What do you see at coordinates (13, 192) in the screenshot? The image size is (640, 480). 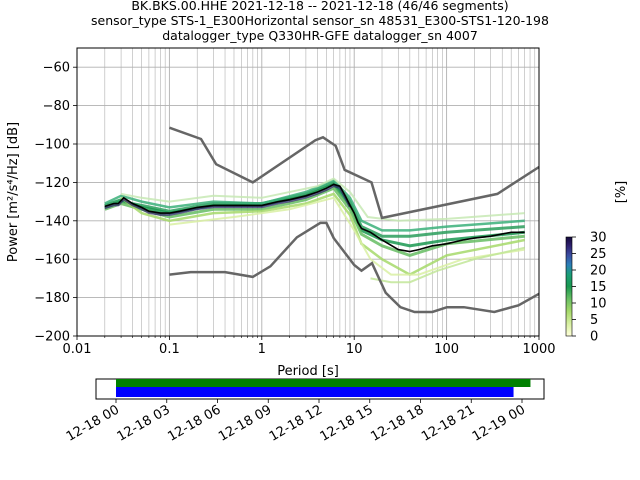 I see `y-axis-label: Power [m²/s⁴/Hz] [dB]` at bounding box center [13, 192].